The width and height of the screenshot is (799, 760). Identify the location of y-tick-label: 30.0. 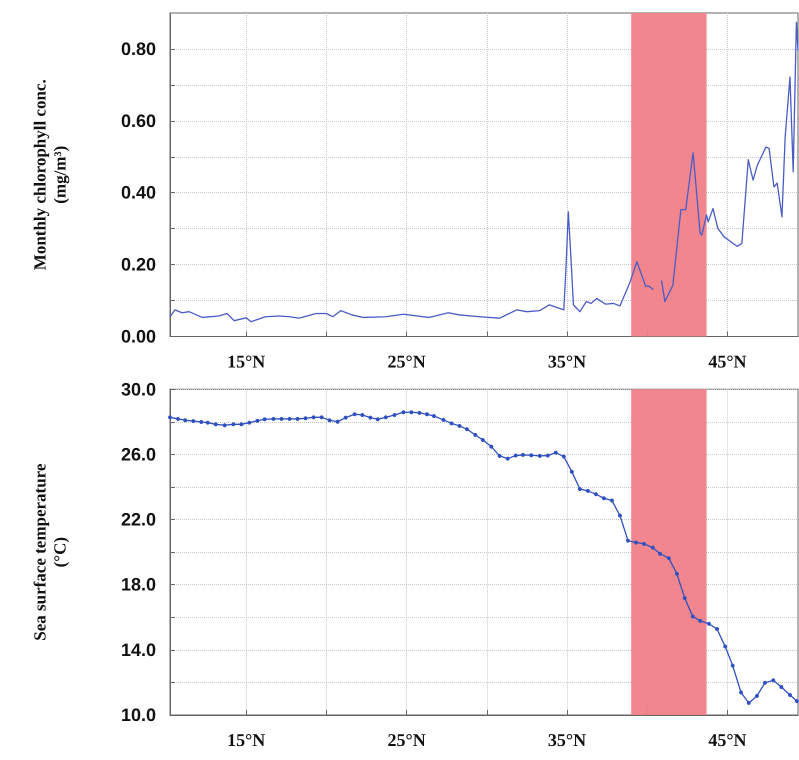
(138, 389).